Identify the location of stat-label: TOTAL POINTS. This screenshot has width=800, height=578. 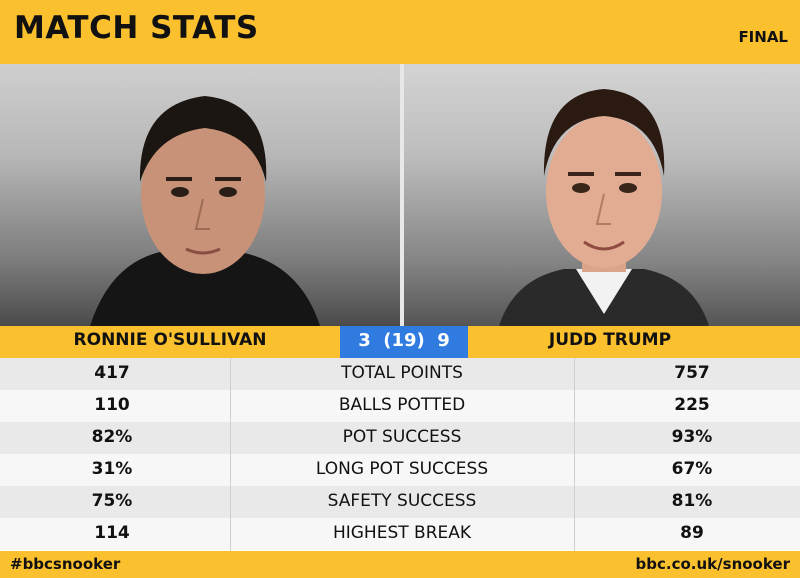
(402, 373).